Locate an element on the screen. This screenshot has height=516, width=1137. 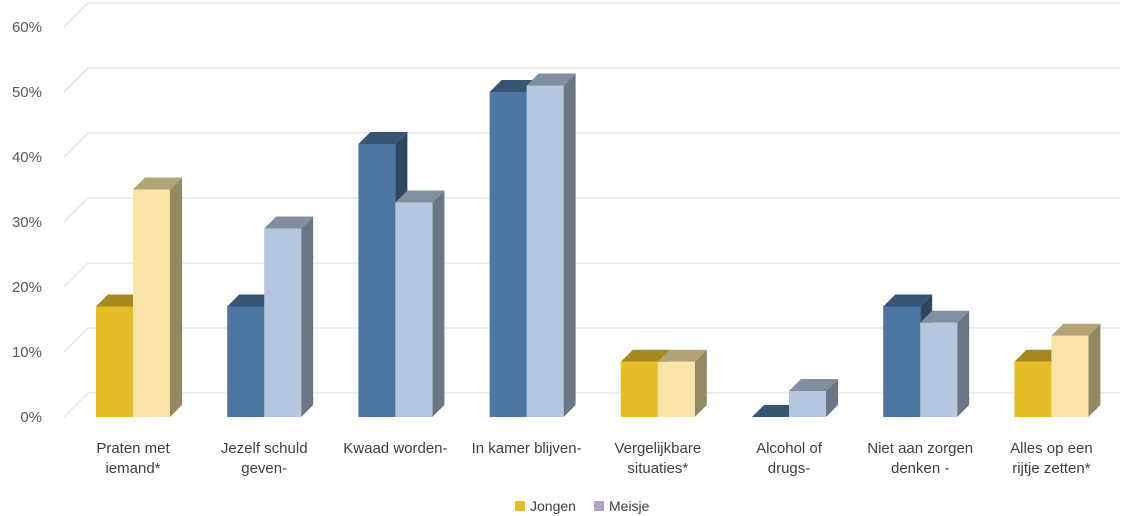
y-tick-label: 40% is located at coordinates (27, 157).